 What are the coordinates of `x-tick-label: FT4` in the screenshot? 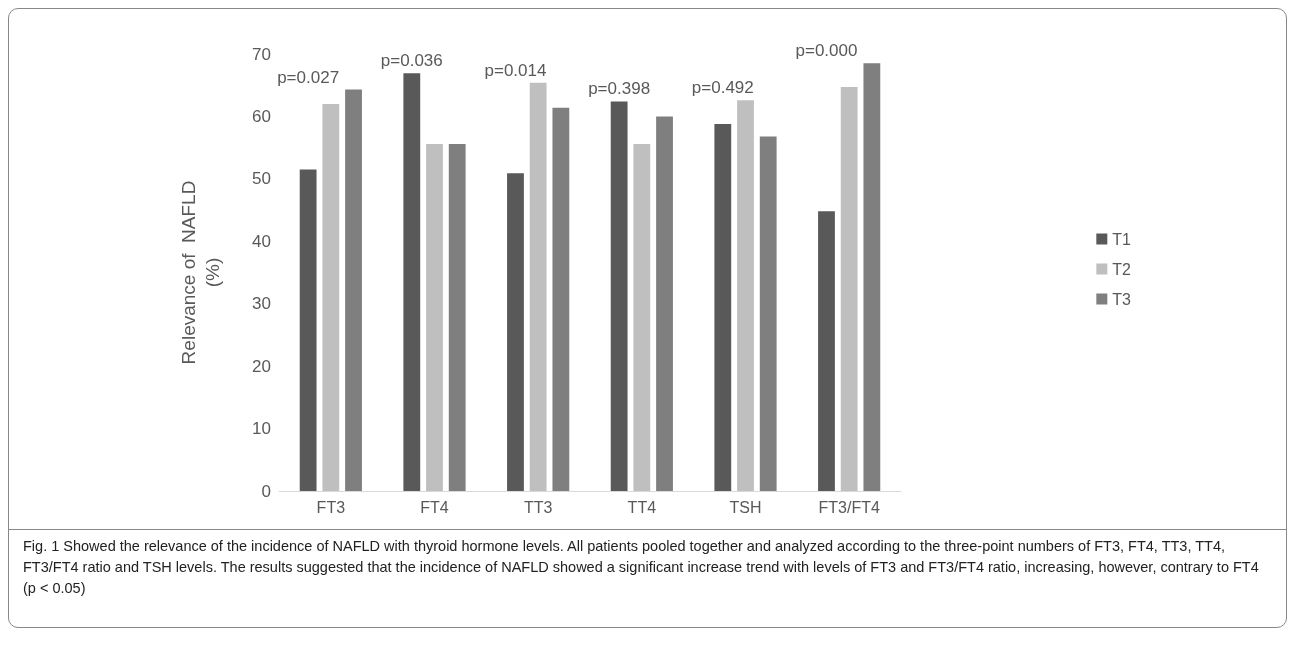 It's located at (434, 507).